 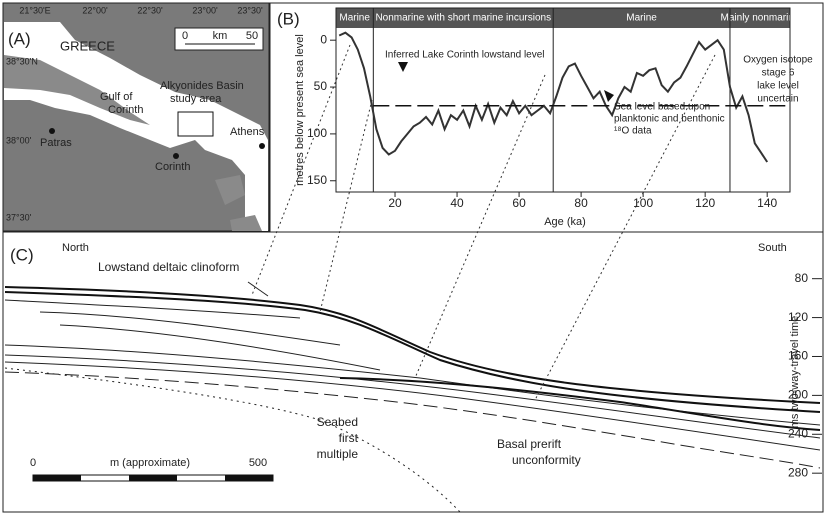 What do you see at coordinates (19, 217) in the screenshot?
I see `latitude-label: 37°30'` at bounding box center [19, 217].